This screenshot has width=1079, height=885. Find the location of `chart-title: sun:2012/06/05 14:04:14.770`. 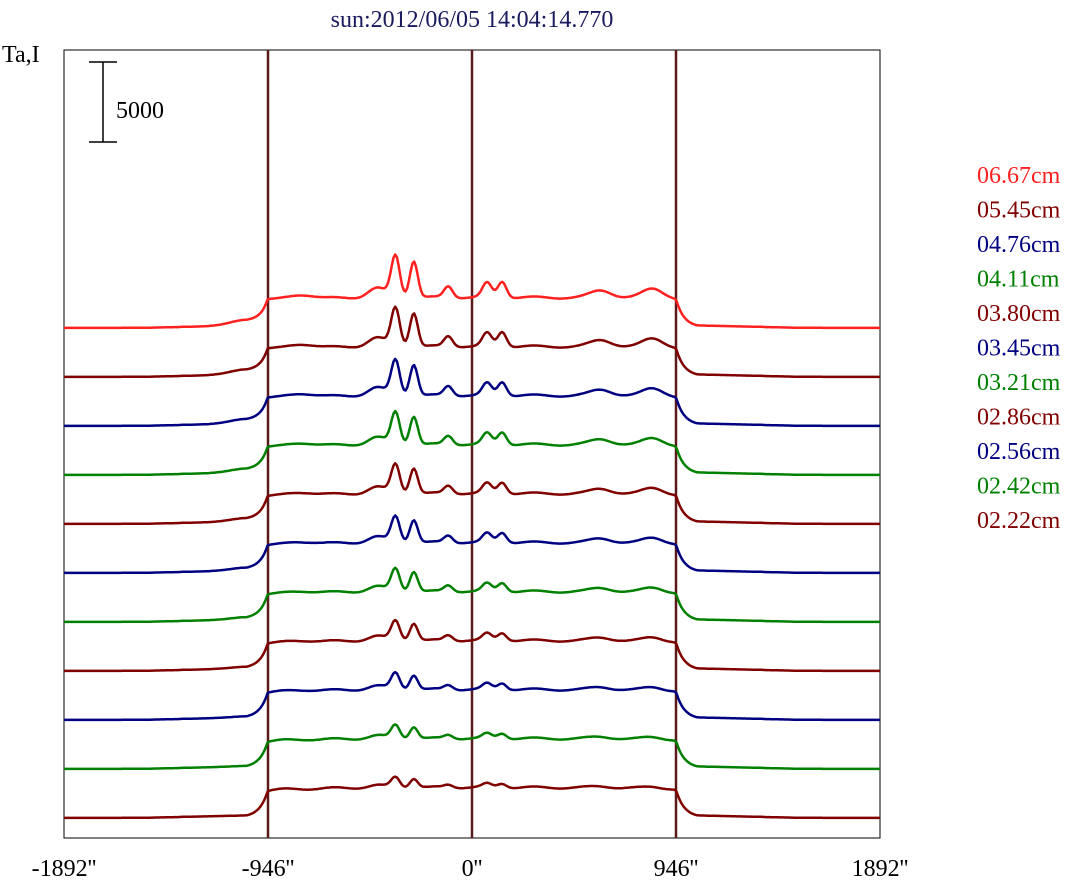

chart-title: sun:2012/06/05 14:04:14.770 is located at coordinates (472, 20).